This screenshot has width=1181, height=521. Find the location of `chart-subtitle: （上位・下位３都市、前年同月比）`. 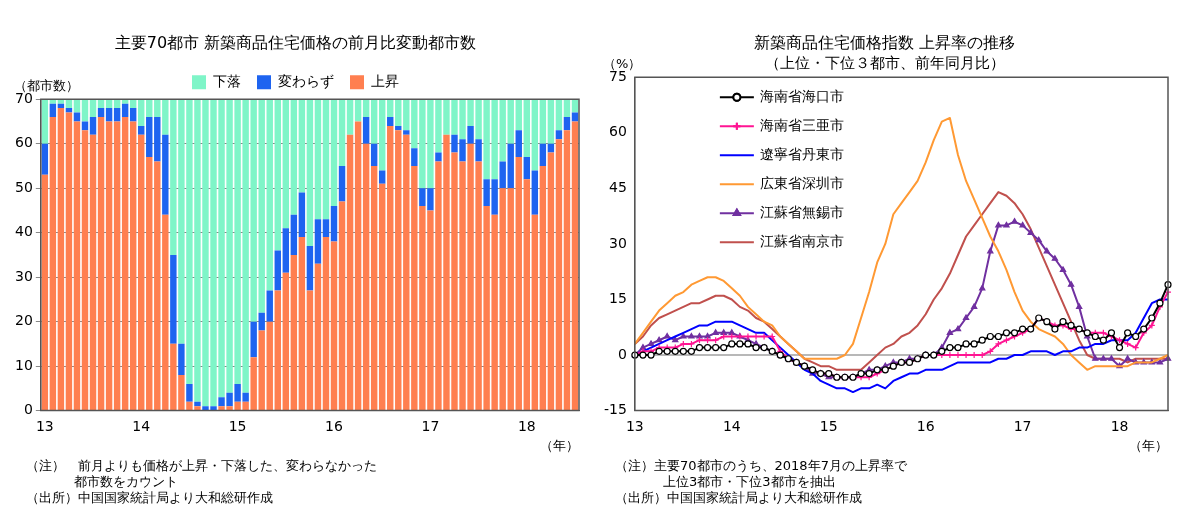

chart-subtitle: （上位・下位３都市、前年同月比） is located at coordinates (884, 63).